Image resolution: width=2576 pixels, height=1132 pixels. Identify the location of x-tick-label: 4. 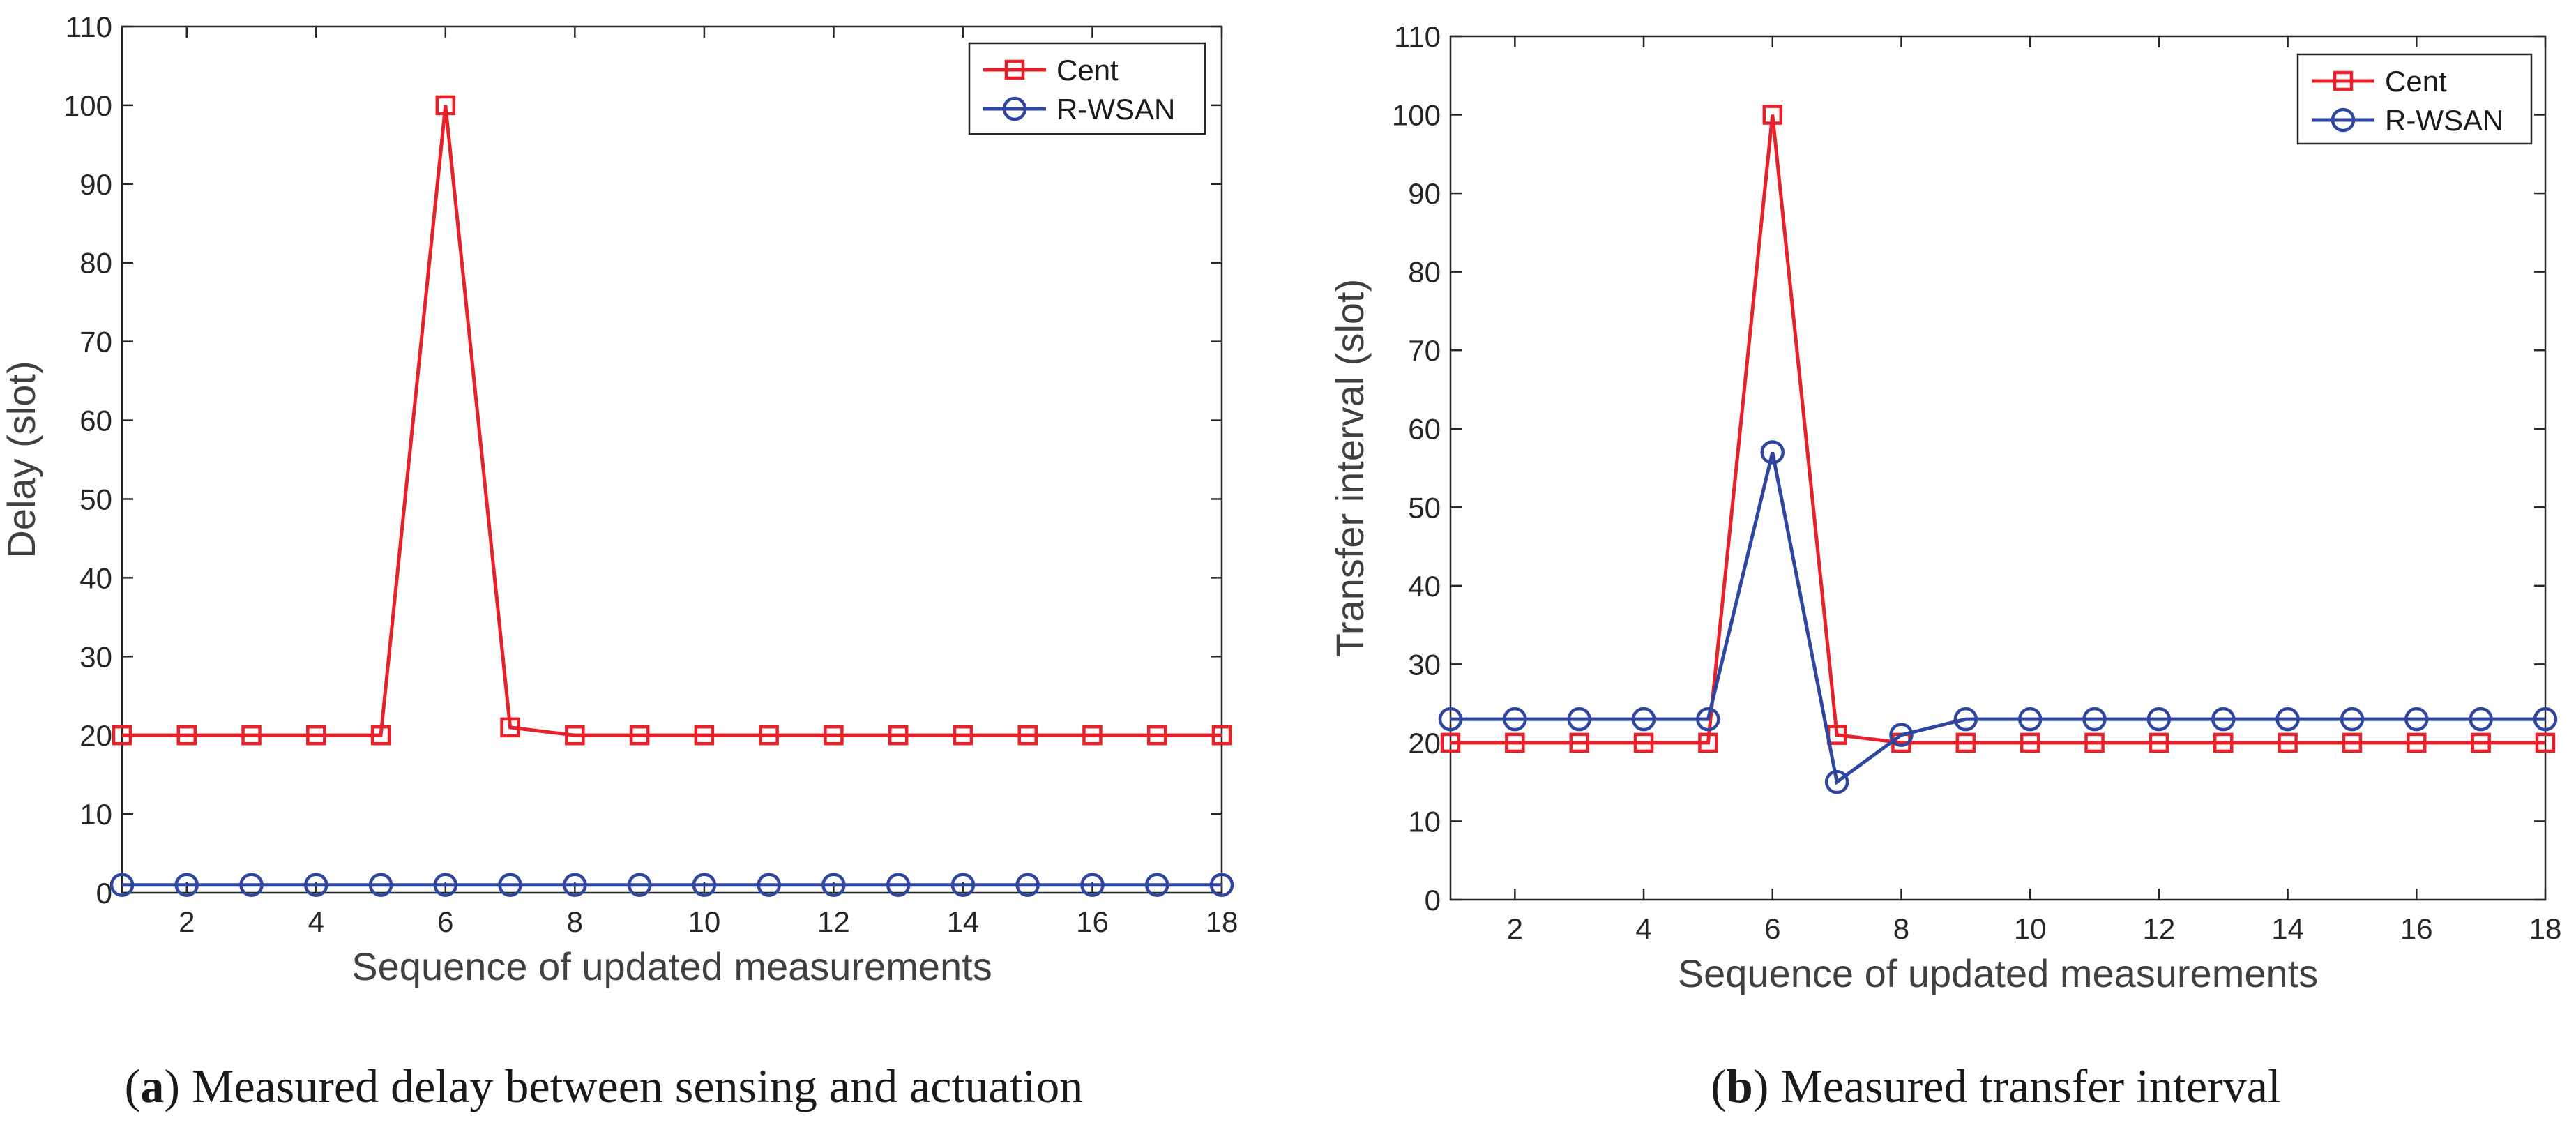
(1643, 928).